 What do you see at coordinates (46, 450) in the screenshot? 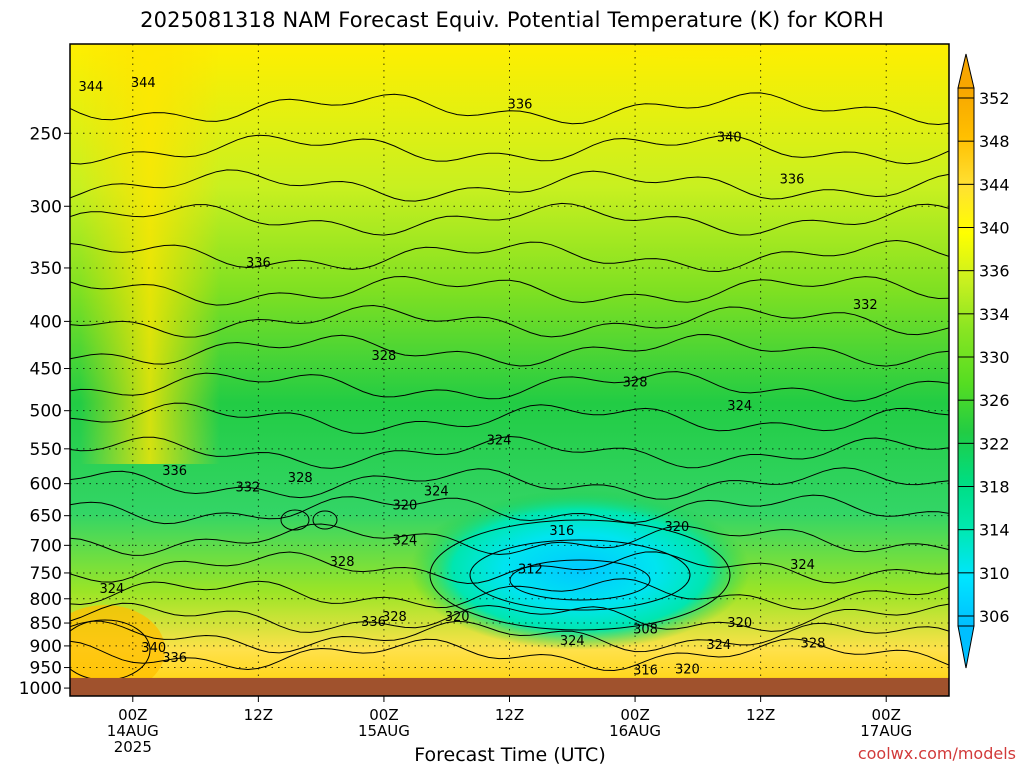
I see `y-tick-label-550: 550` at bounding box center [46, 450].